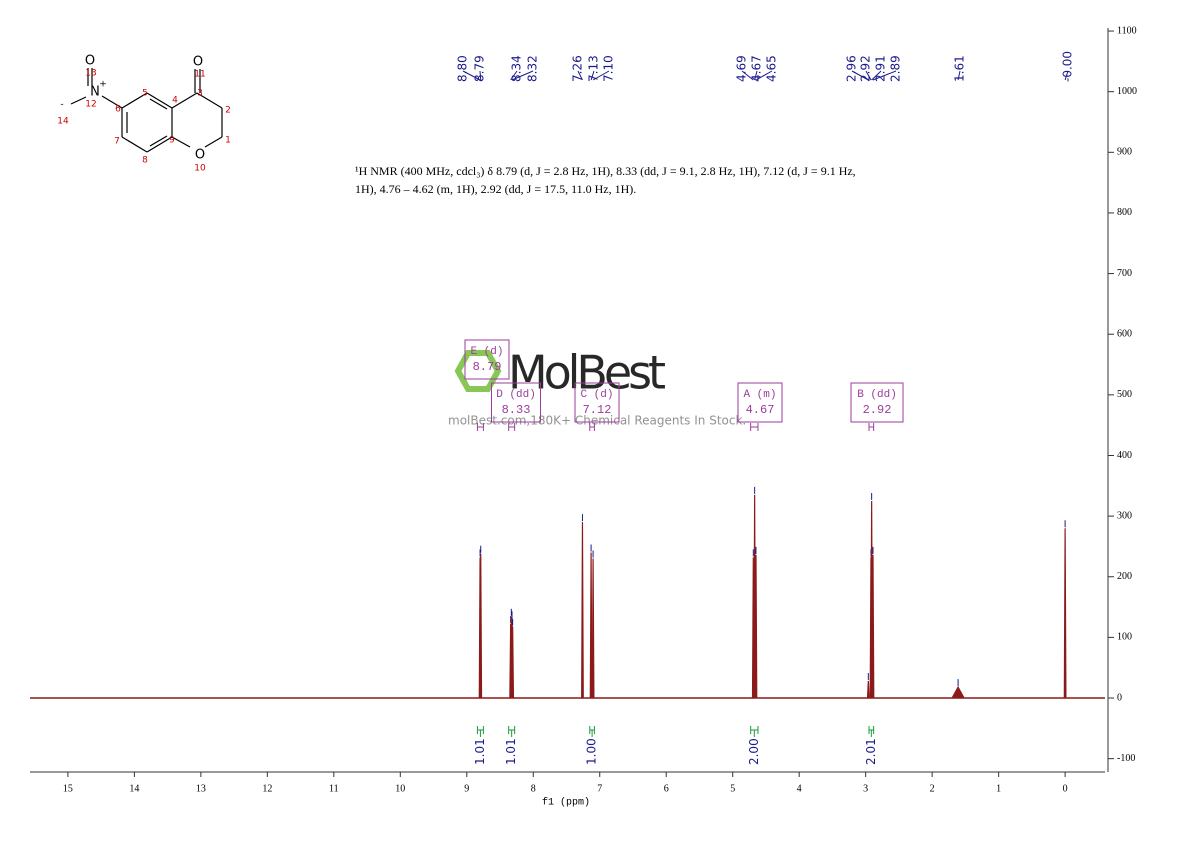 This screenshot has height=841, width=1190. I want to click on peak-label: 4.65, so click(772, 68).